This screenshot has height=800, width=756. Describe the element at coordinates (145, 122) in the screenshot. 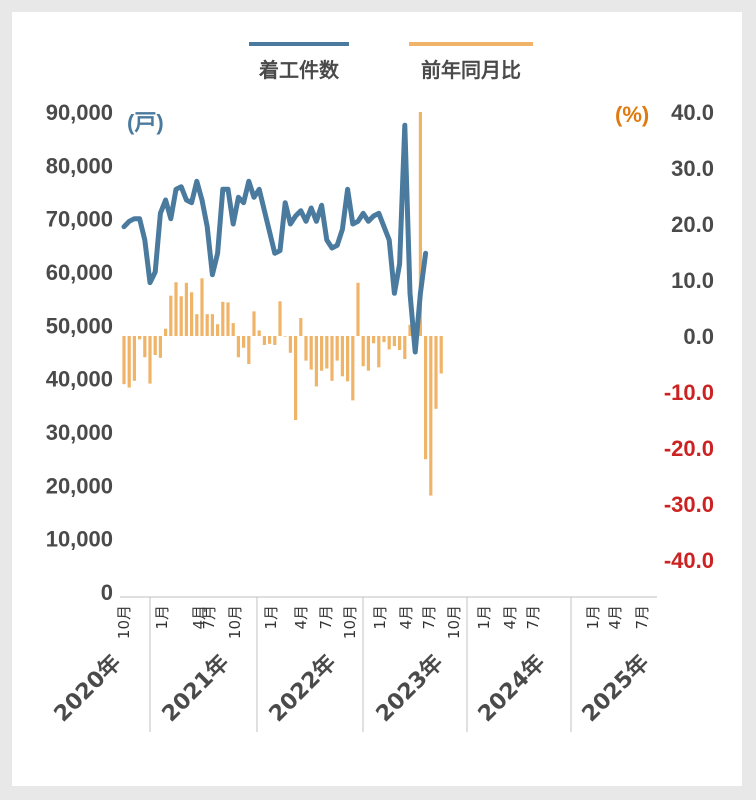

I see `left-axis-unit: (戸)` at that location.